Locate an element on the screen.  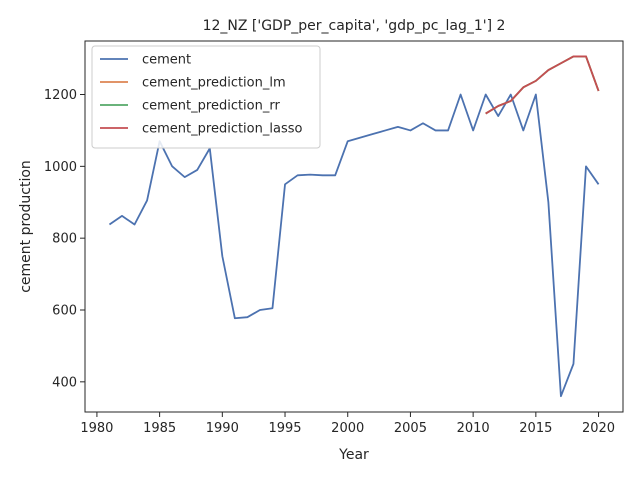
legend-label: cement_prediction_rr is located at coordinates (211, 106).